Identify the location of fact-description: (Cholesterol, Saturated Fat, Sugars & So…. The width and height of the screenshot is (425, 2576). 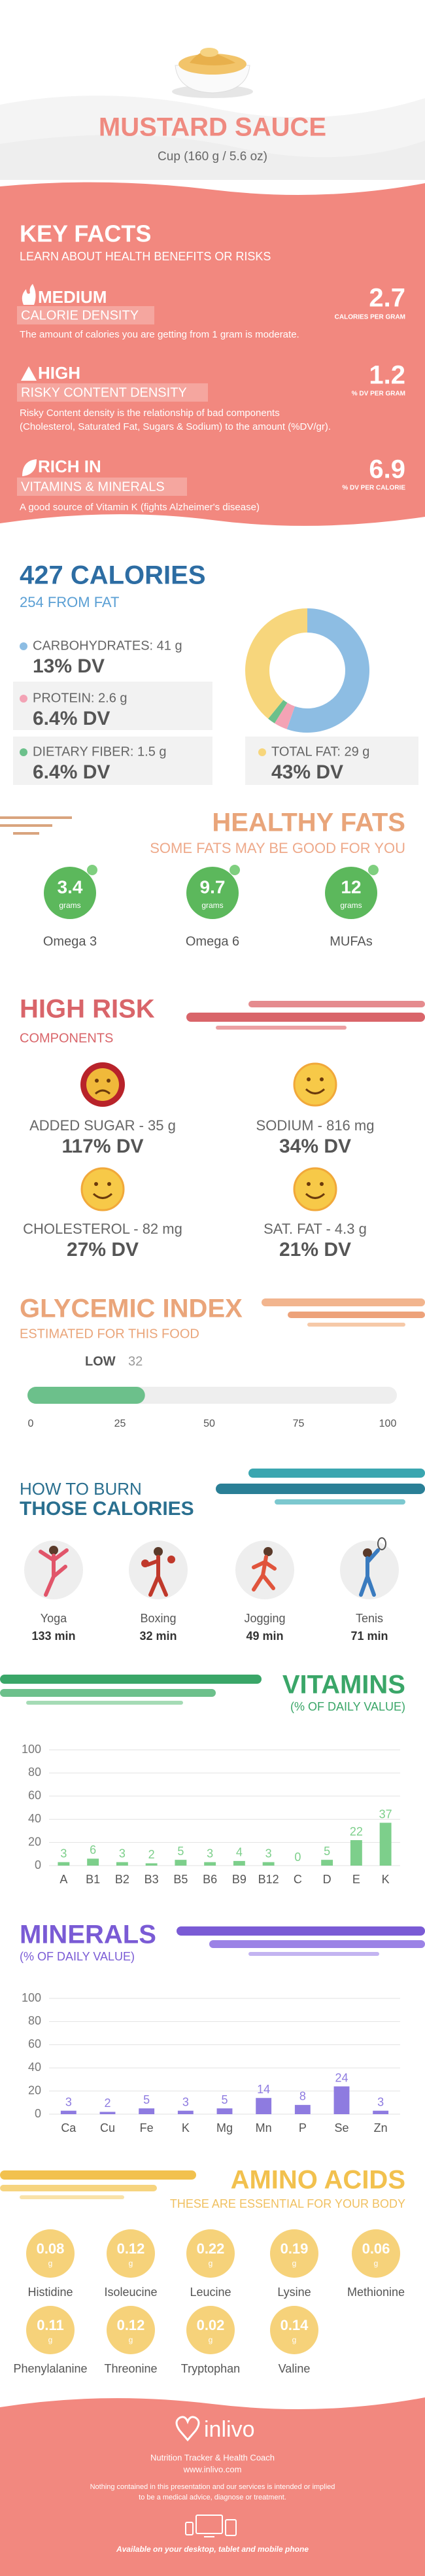
(175, 426).